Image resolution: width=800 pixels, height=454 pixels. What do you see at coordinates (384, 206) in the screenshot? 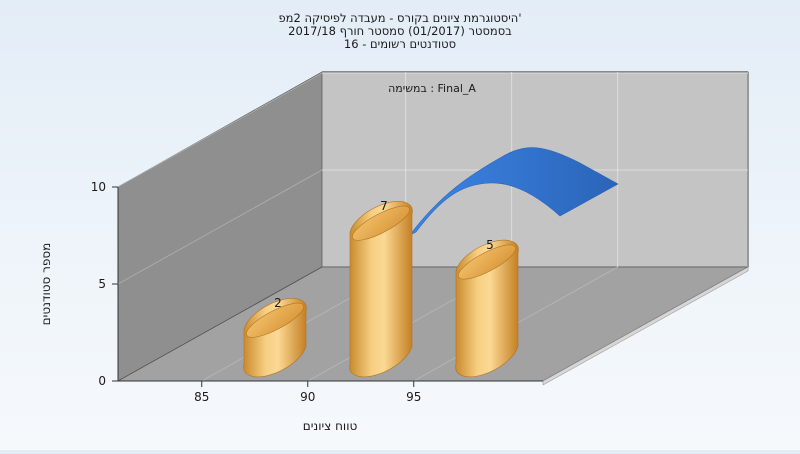
I see `bar-value-label-1: 7` at bounding box center [384, 206].